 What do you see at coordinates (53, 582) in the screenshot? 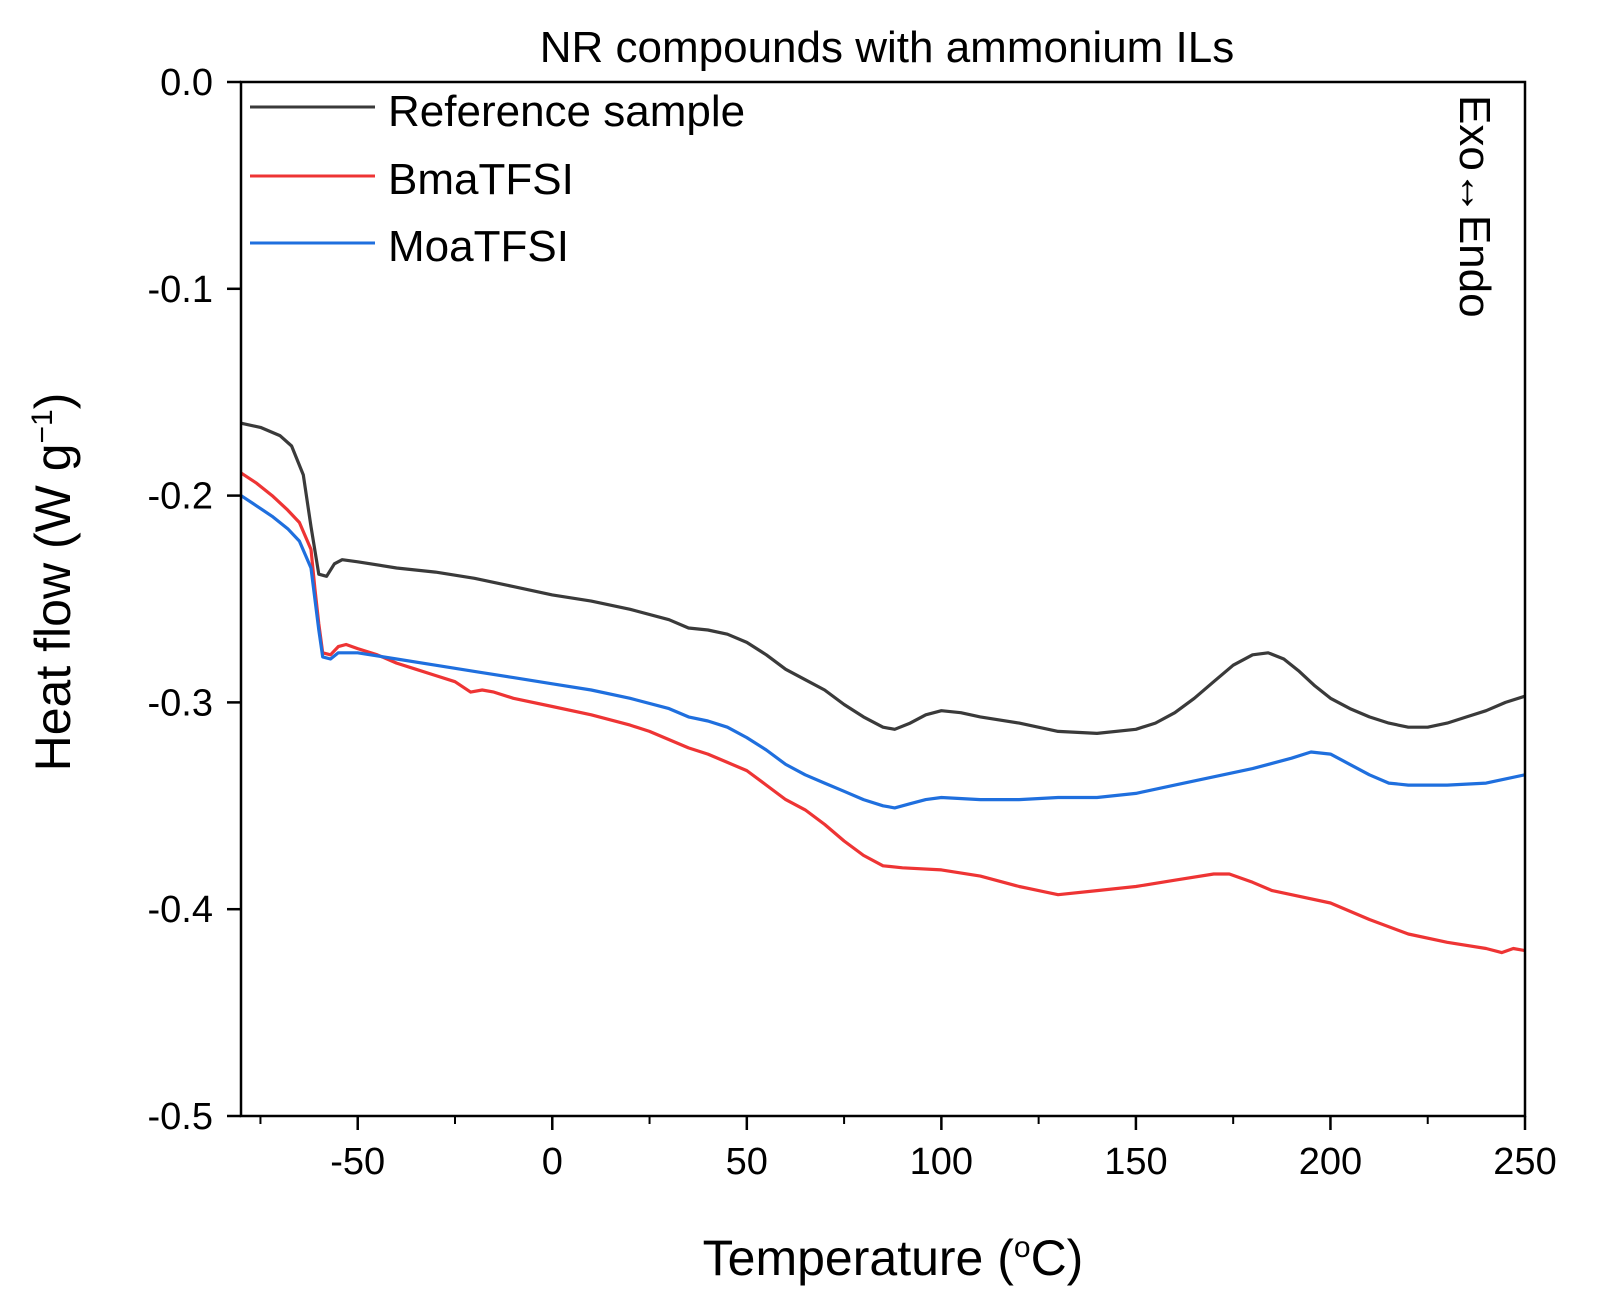
I see `y-axis-title: Heat flow (W g−1)` at bounding box center [53, 582].